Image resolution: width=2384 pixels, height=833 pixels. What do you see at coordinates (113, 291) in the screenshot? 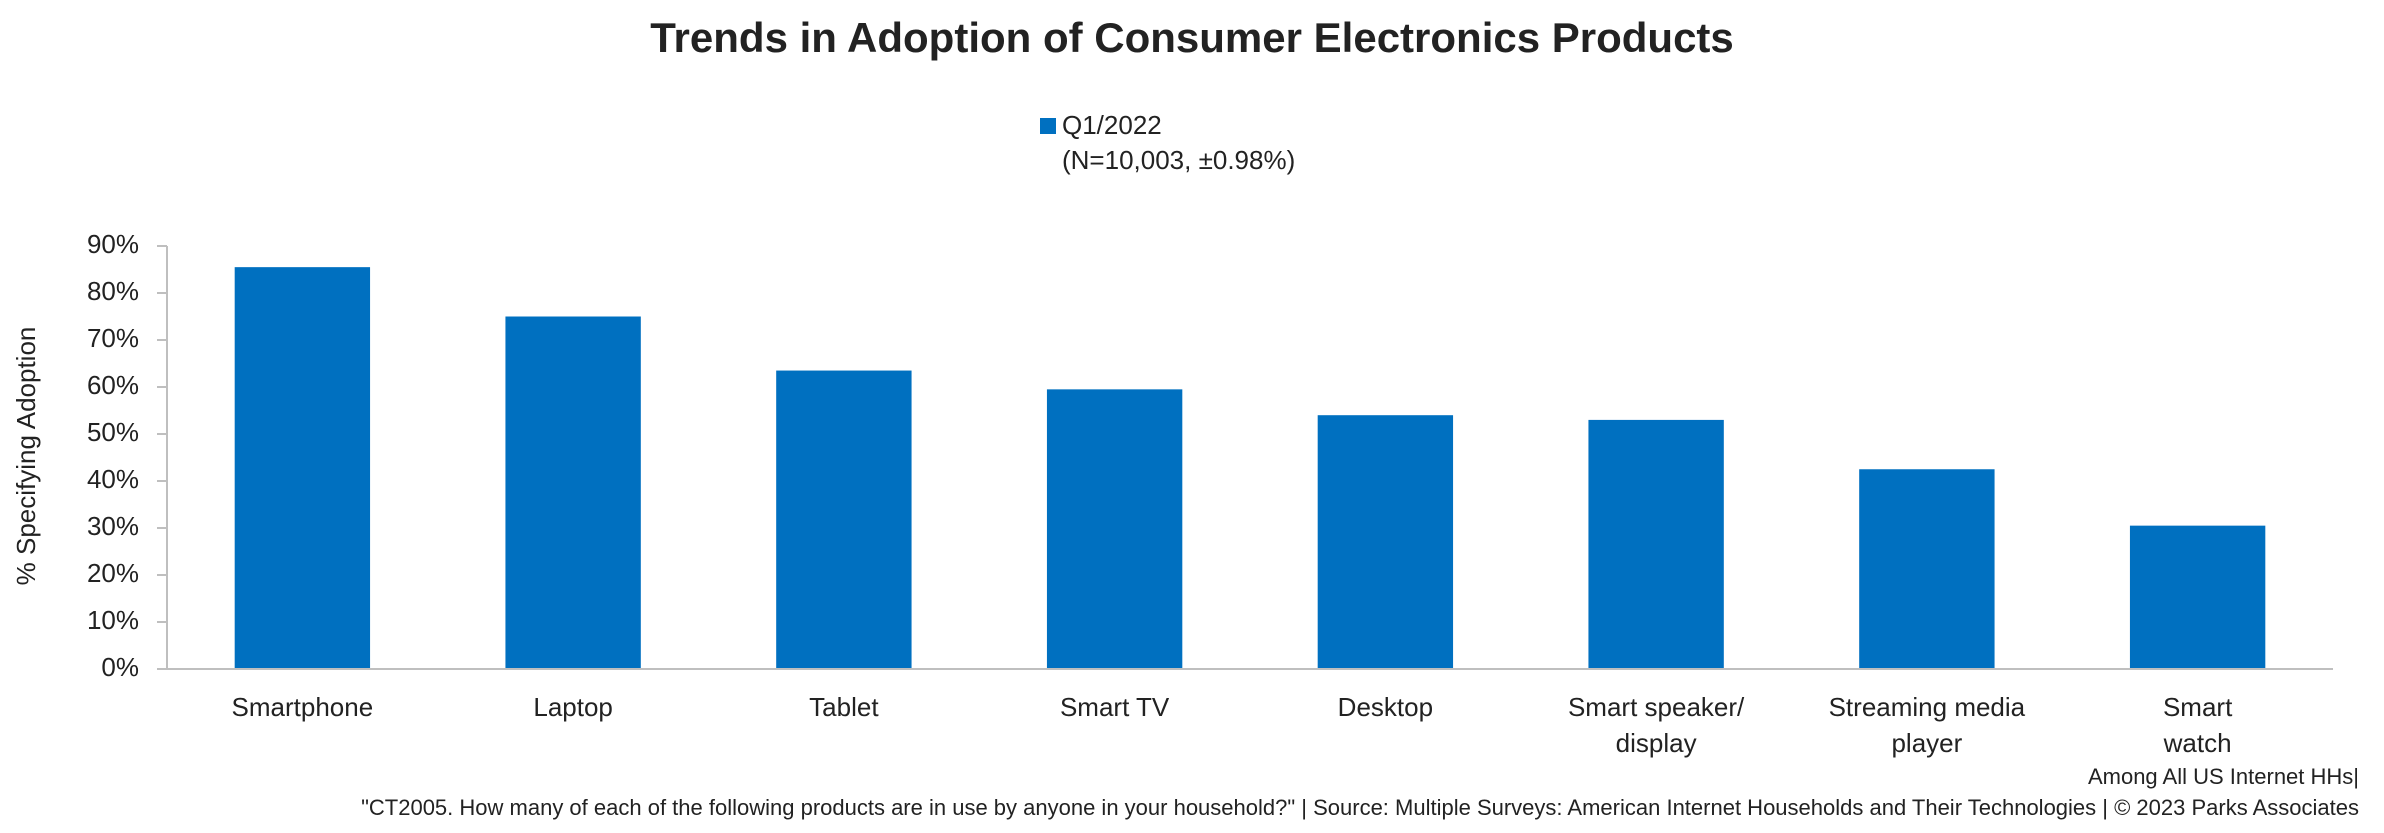
I see `y-tick-label: 80%` at bounding box center [113, 291].